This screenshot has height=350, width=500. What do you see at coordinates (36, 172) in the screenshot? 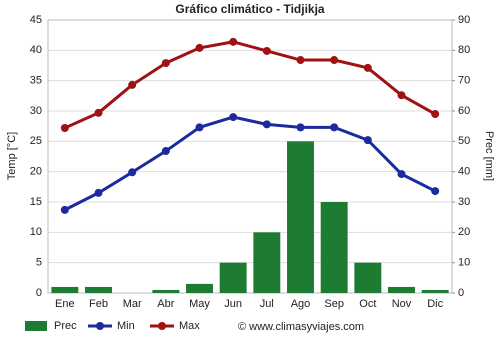
I see `y-tick-label: 20` at bounding box center [36, 172].